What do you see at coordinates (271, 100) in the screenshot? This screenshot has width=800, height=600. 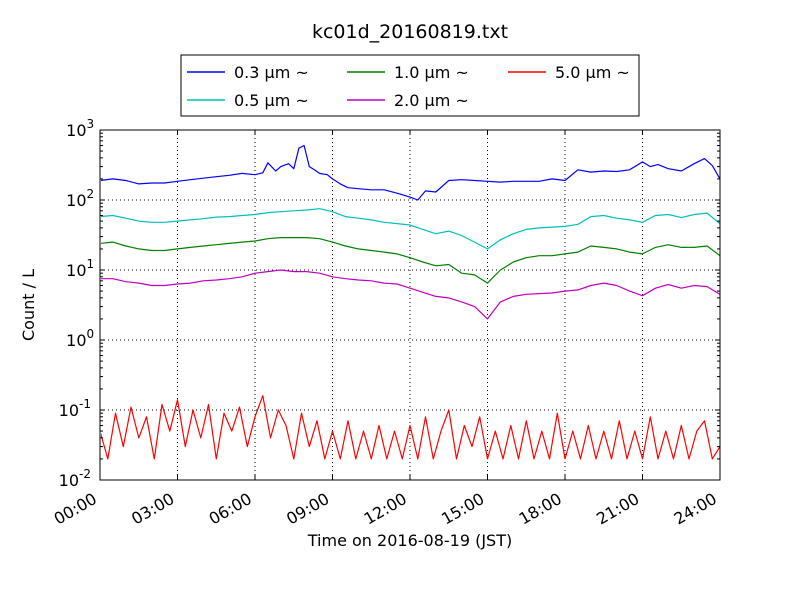 I see `legend-label-1: 0.5 μm ~` at bounding box center [271, 100].